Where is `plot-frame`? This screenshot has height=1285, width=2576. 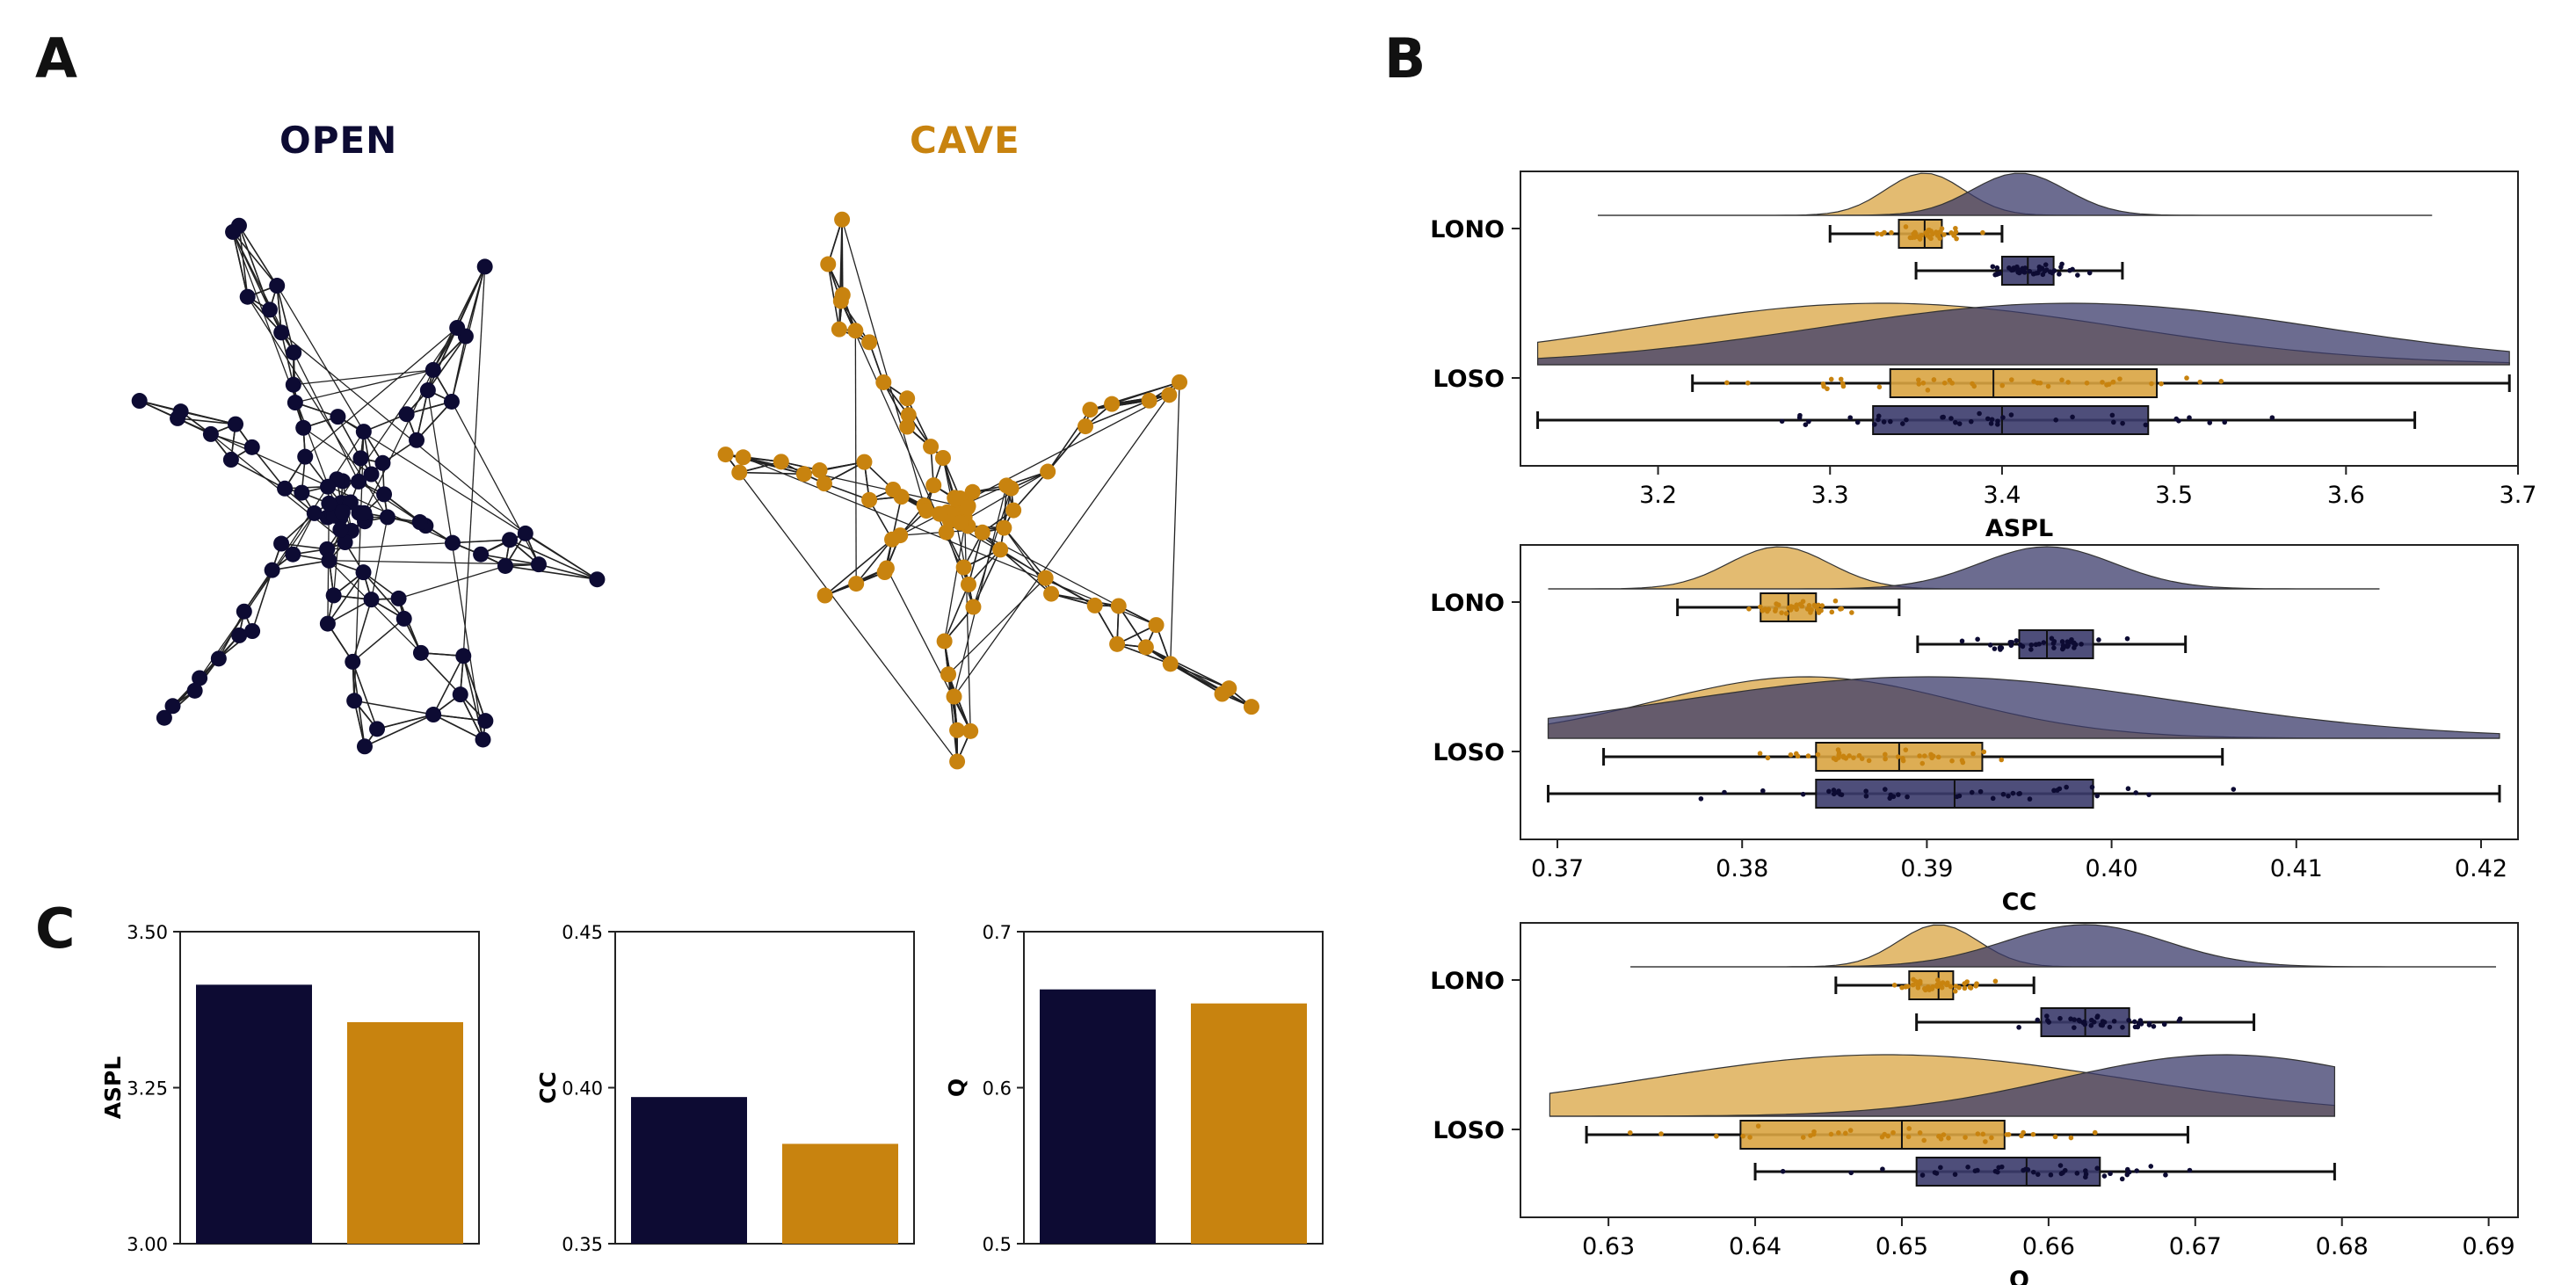
plot-frame is located at coordinates (2019, 319).